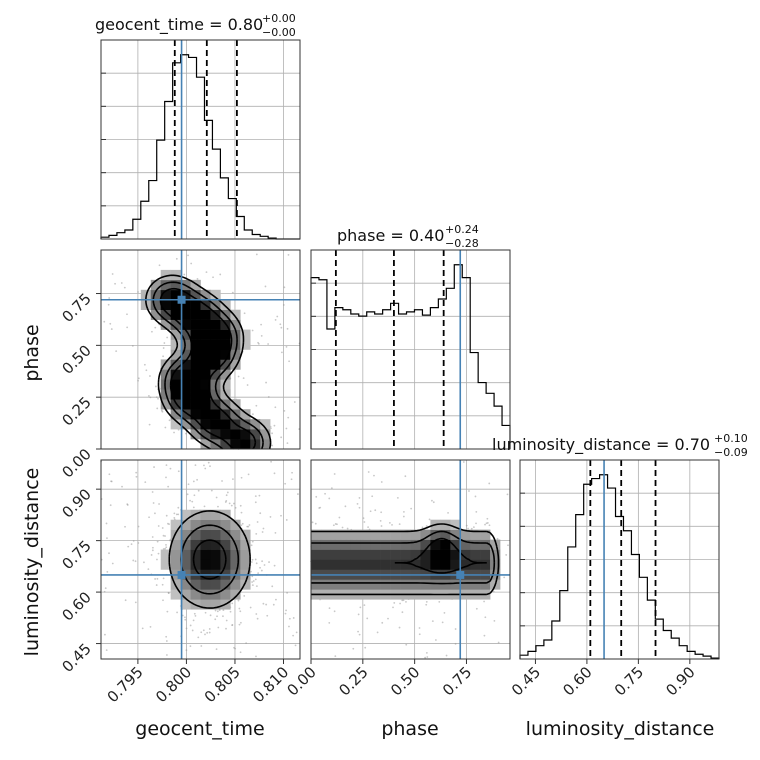  Describe the element at coordinates (76, 555) in the screenshot. I see `ytick-label: 0.75` at that location.